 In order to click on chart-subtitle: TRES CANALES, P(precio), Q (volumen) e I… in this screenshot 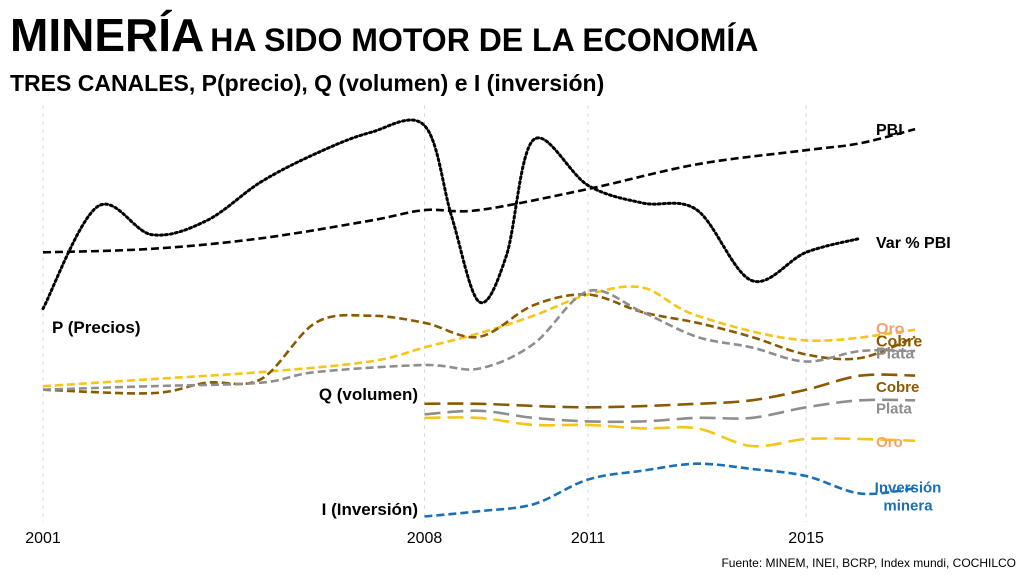, I will do `click(307, 83)`.